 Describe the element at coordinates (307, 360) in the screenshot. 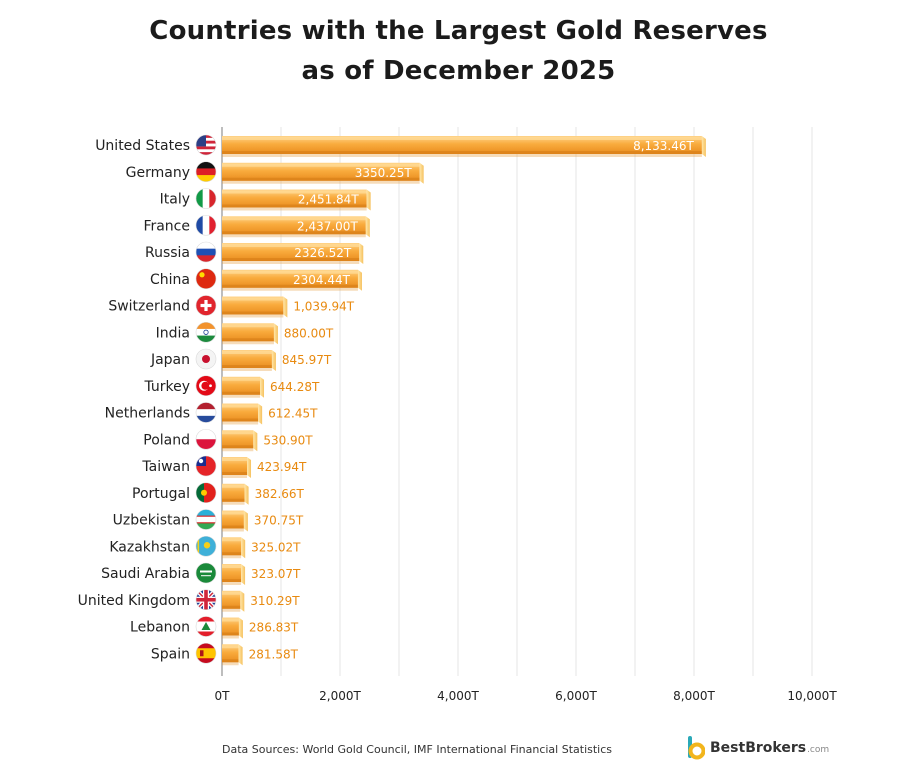

I see `value-label: 845.97T` at that location.